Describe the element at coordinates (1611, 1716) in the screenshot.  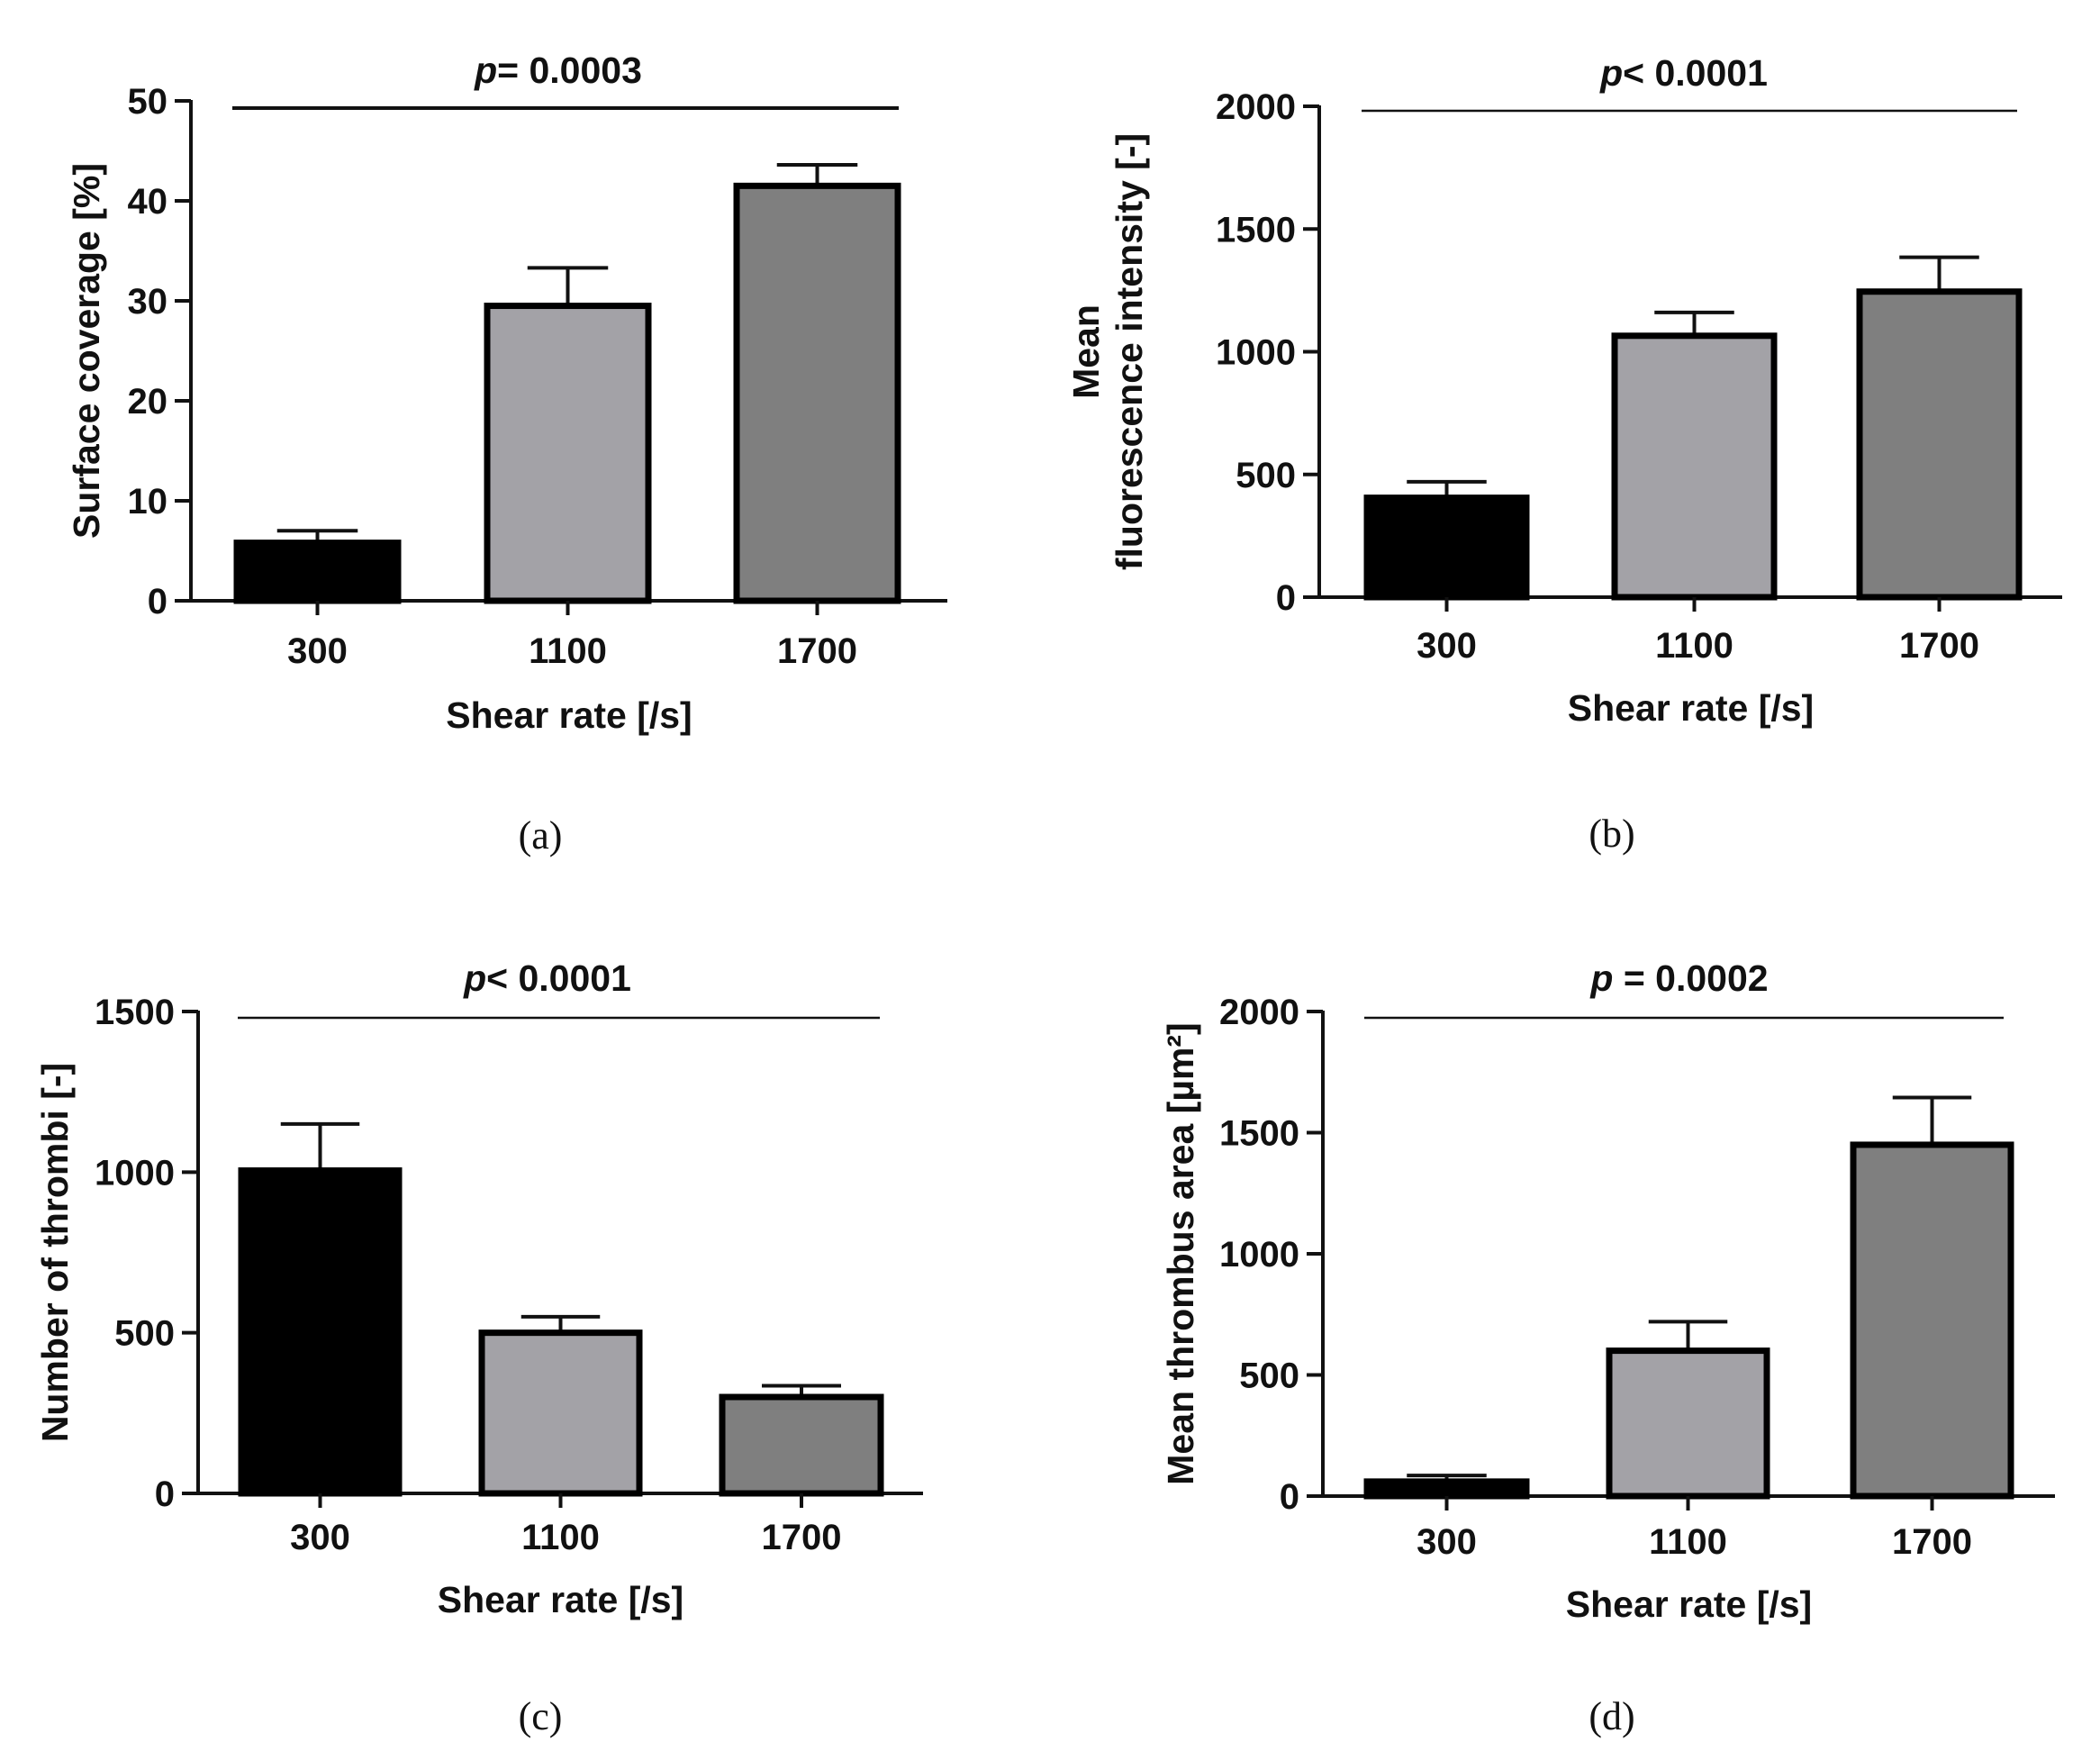
I see `panel-caption: (d)` at that location.